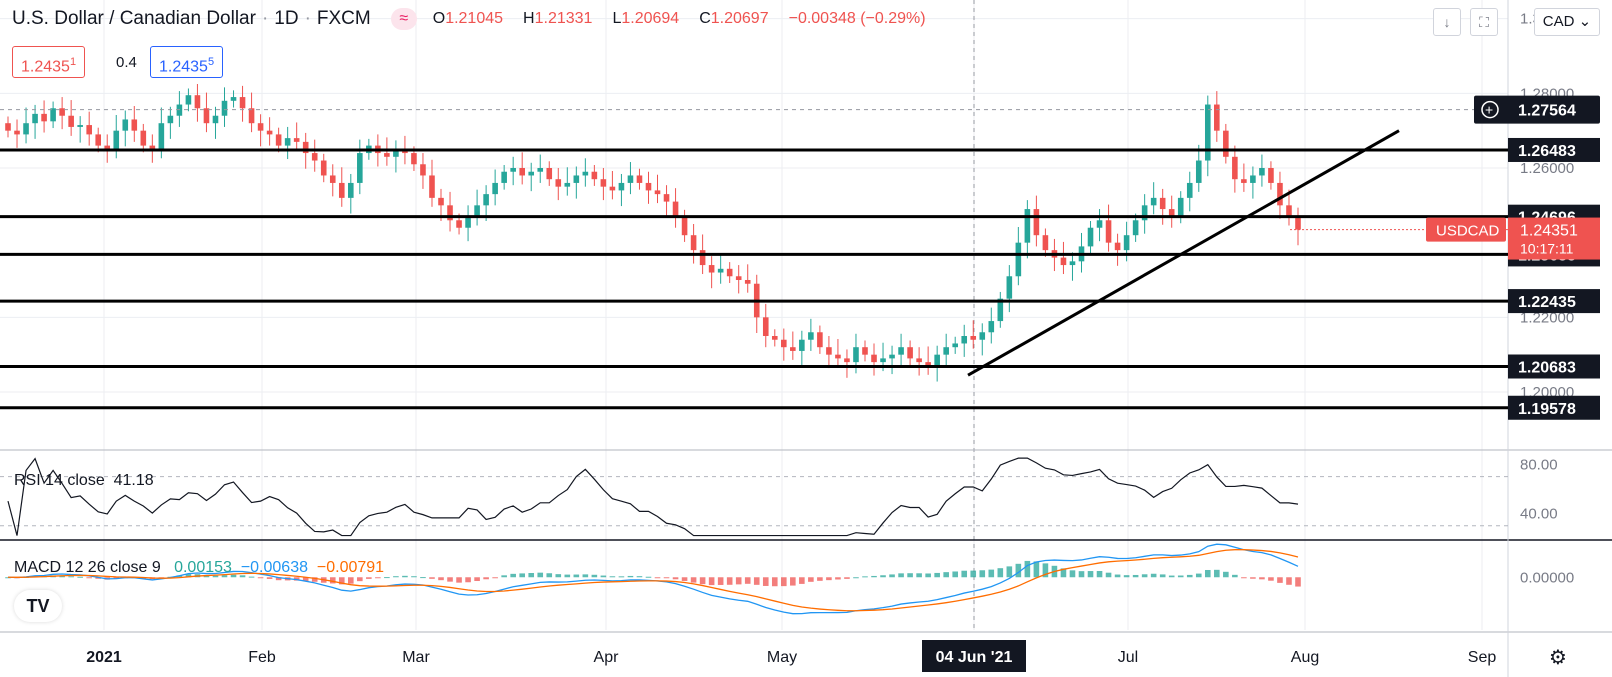 The height and width of the screenshot is (677, 1612). I want to click on time-tick-label: Aug, so click(1305, 657).